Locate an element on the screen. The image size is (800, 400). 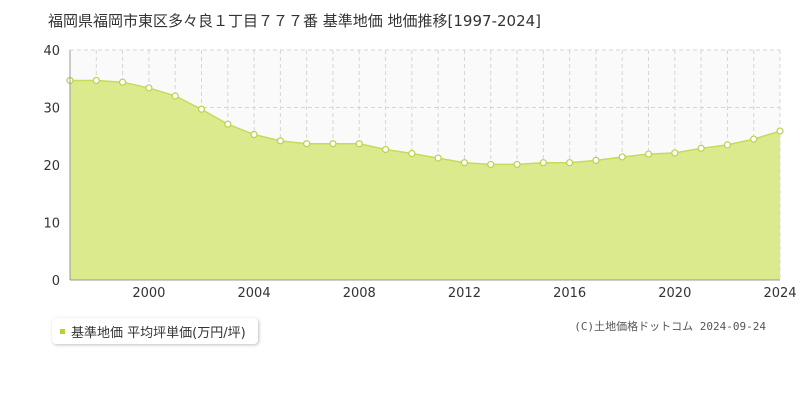
legend-marker is located at coordinates (62, 331).